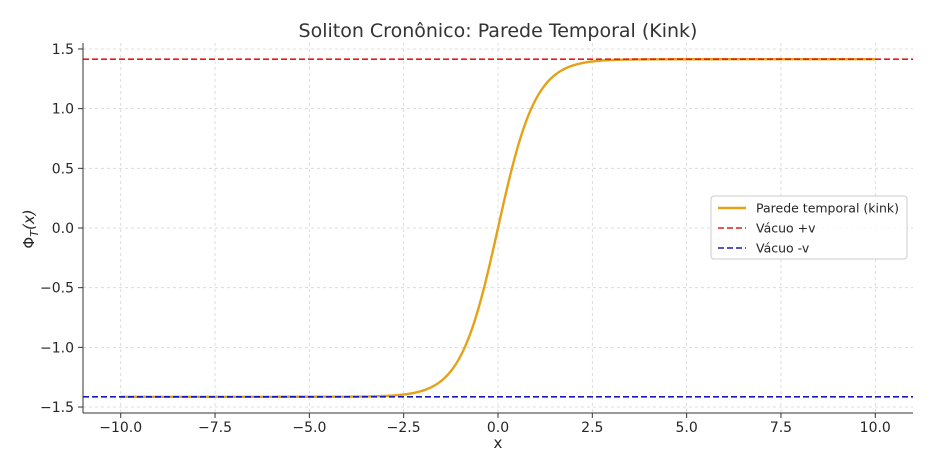 This screenshot has height=453, width=947. I want to click on y-tick-label: 1.0, so click(63, 110).